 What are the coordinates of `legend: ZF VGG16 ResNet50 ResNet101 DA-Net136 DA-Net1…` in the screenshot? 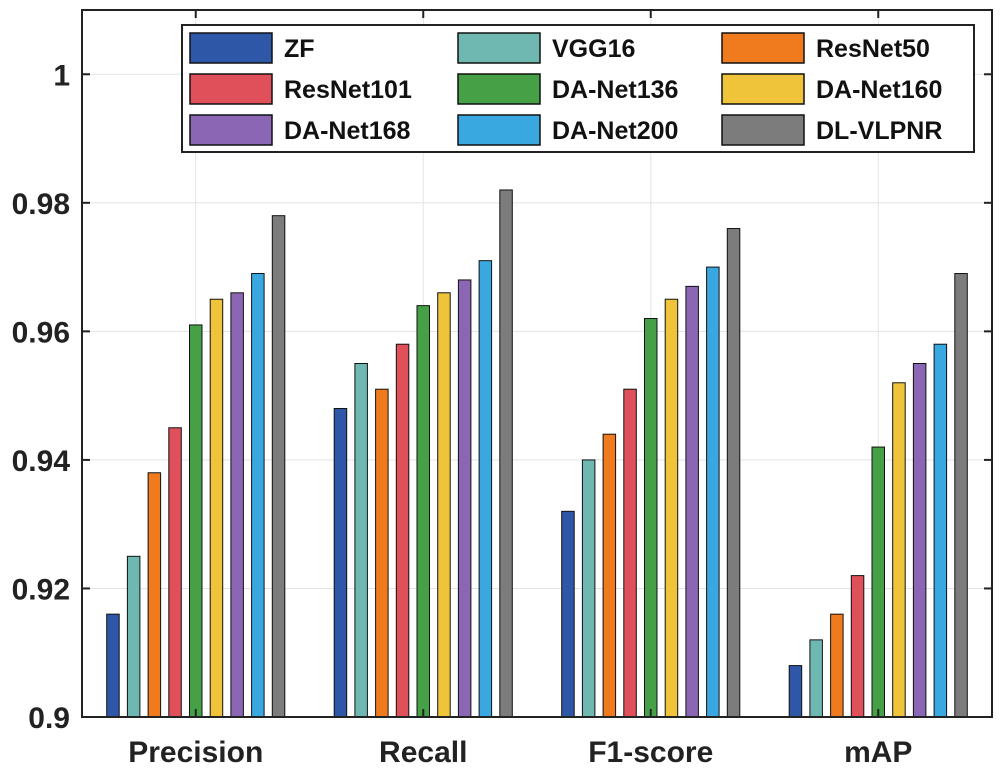 It's located at (578, 88).